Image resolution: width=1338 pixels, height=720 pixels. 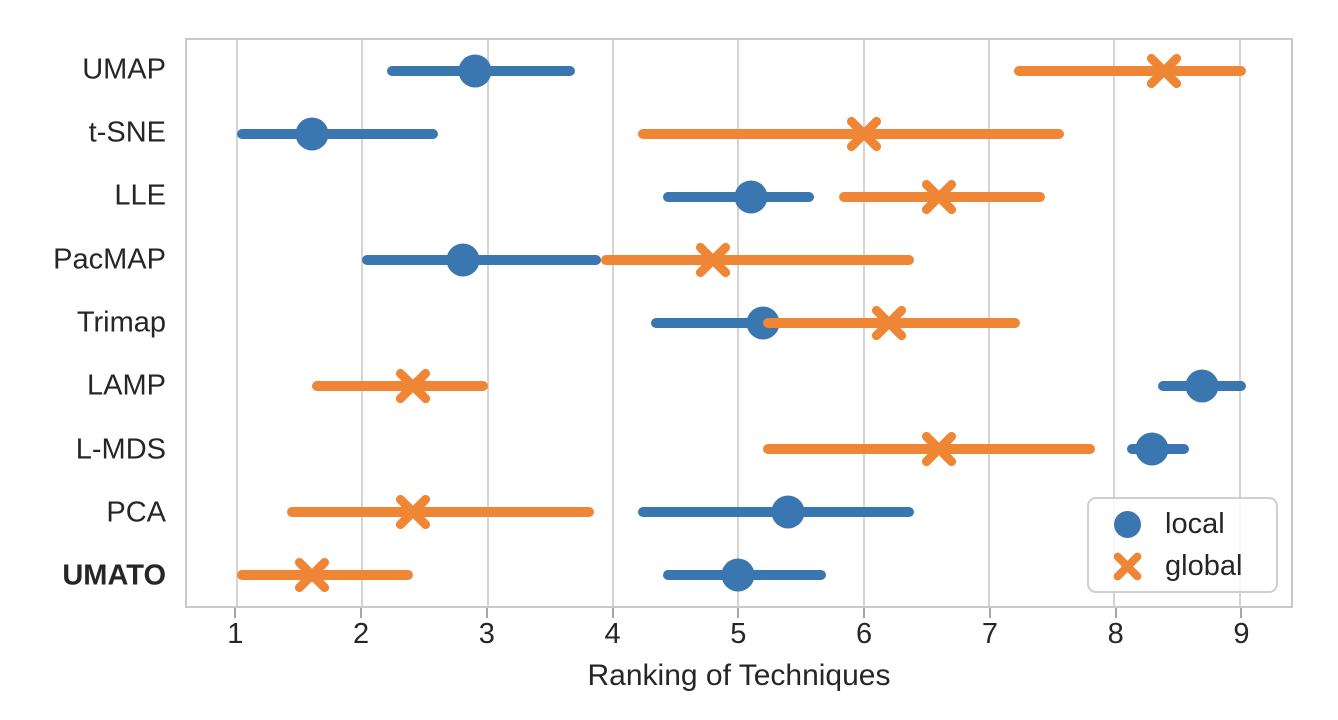 I want to click on legend-label: local, so click(x=1195, y=523).